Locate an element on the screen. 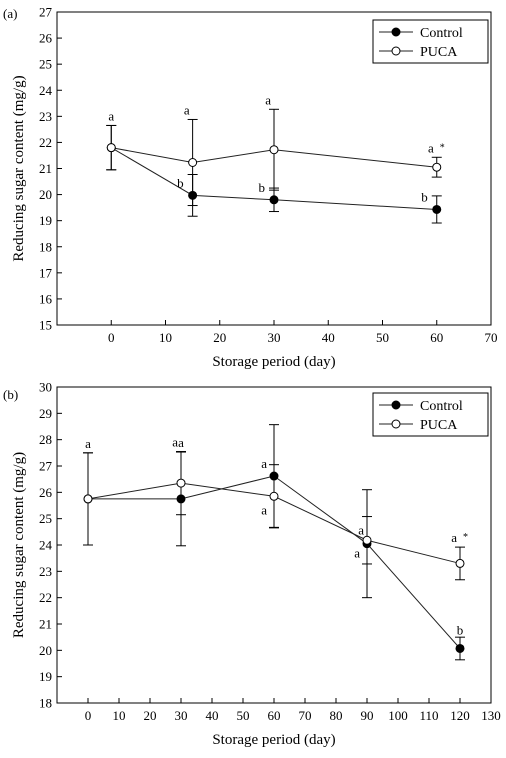  y-tick-label: 16 is located at coordinates (46, 298).